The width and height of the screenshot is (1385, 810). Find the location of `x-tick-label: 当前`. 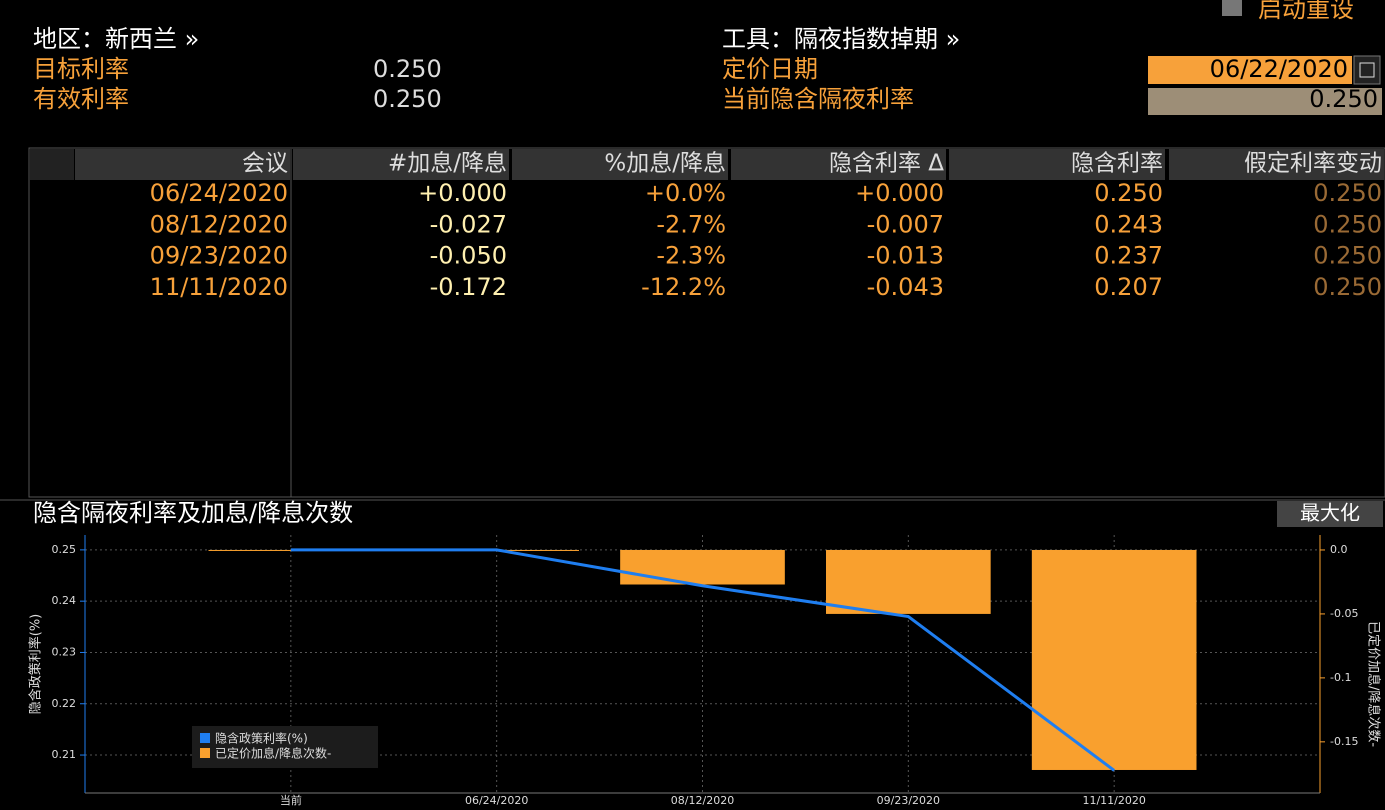

x-tick-label: 当前 is located at coordinates (291, 800).